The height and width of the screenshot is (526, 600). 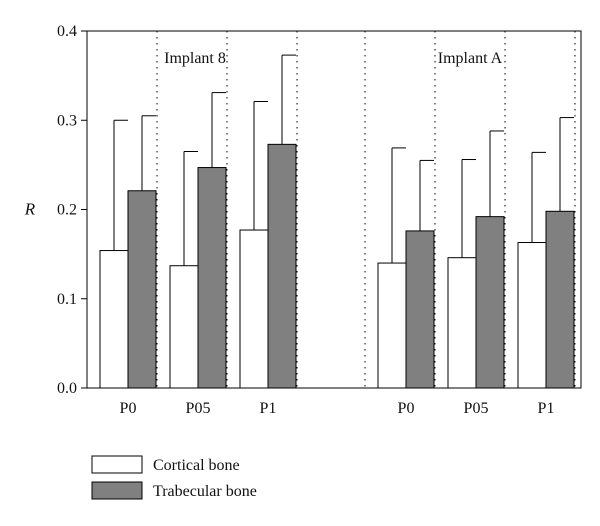 I want to click on legend: Cortical bone Trabecular bone, so click(x=174, y=477).